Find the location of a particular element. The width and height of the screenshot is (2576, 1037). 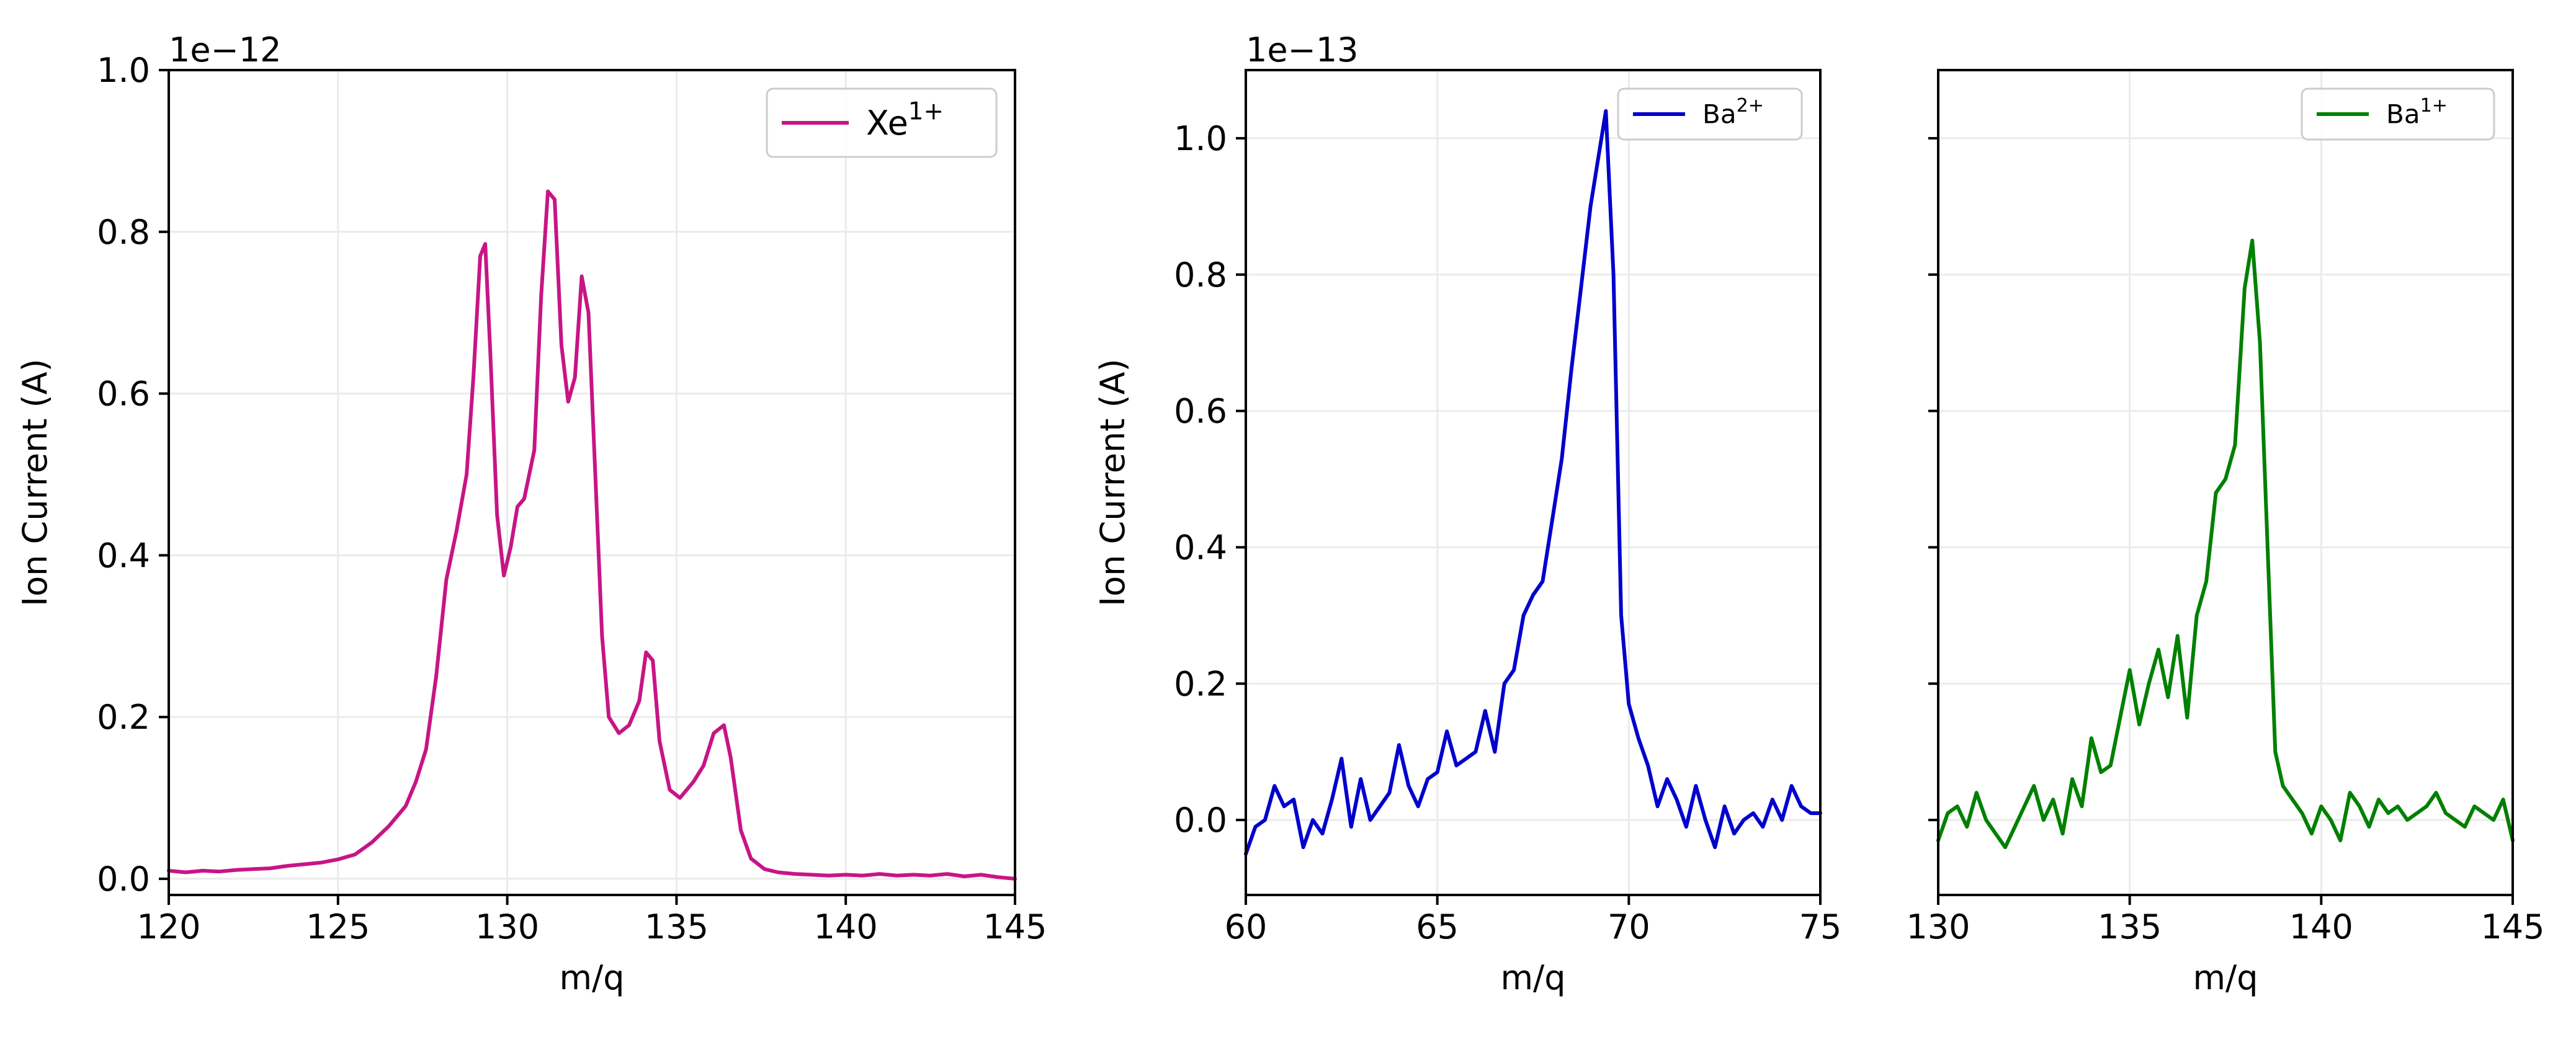

legend-label: Ba2+ is located at coordinates (1733, 112).